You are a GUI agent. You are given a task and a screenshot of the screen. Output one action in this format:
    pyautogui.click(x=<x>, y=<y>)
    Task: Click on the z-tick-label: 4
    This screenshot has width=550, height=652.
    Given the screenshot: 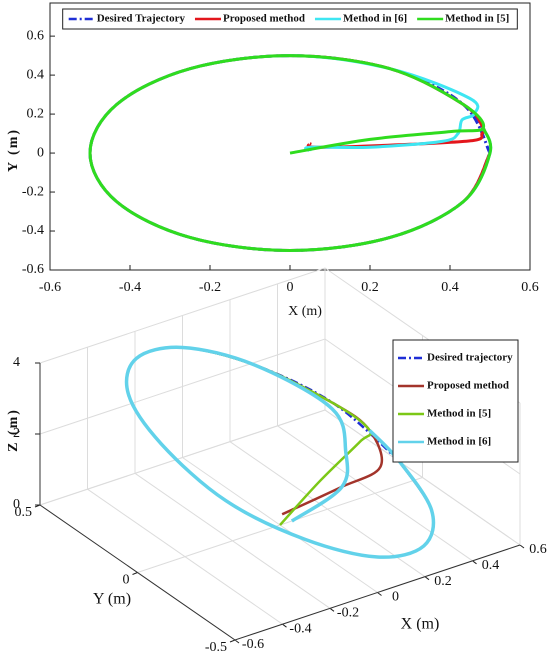 What is the action you would take?
    pyautogui.click(x=16, y=362)
    